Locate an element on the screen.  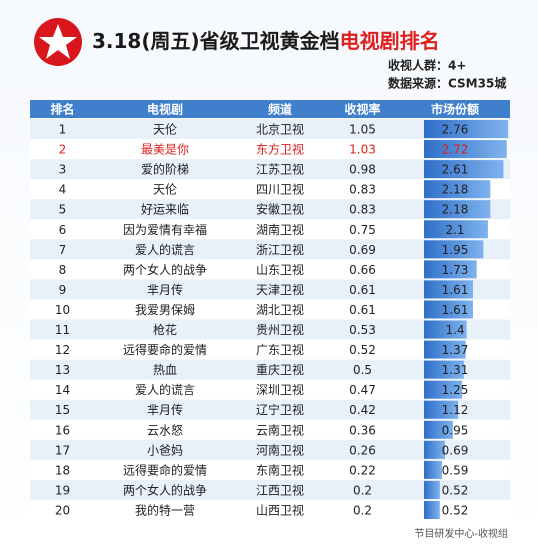
cell: 1.03 is located at coordinates (362, 150).